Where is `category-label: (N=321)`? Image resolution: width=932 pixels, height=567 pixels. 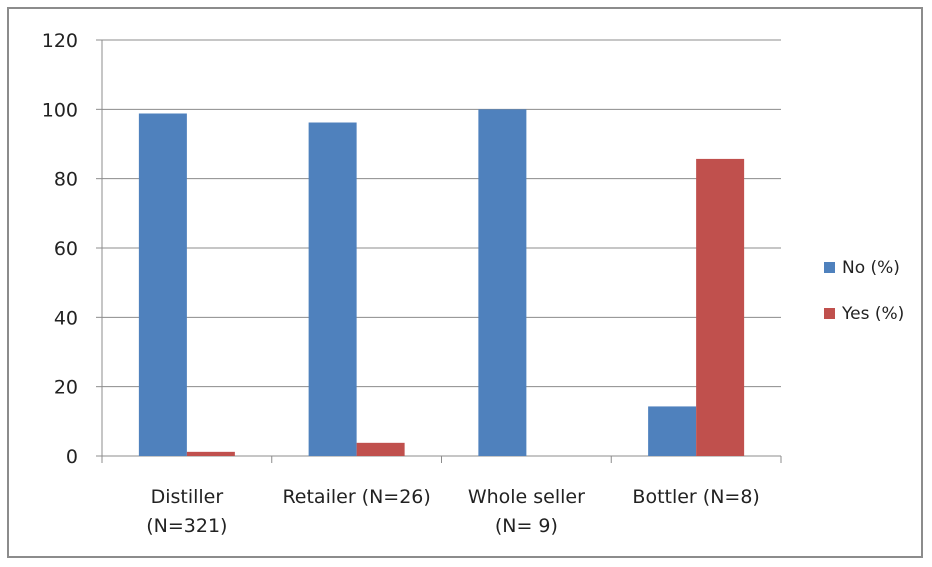
category-label: (N=321) is located at coordinates (186, 526).